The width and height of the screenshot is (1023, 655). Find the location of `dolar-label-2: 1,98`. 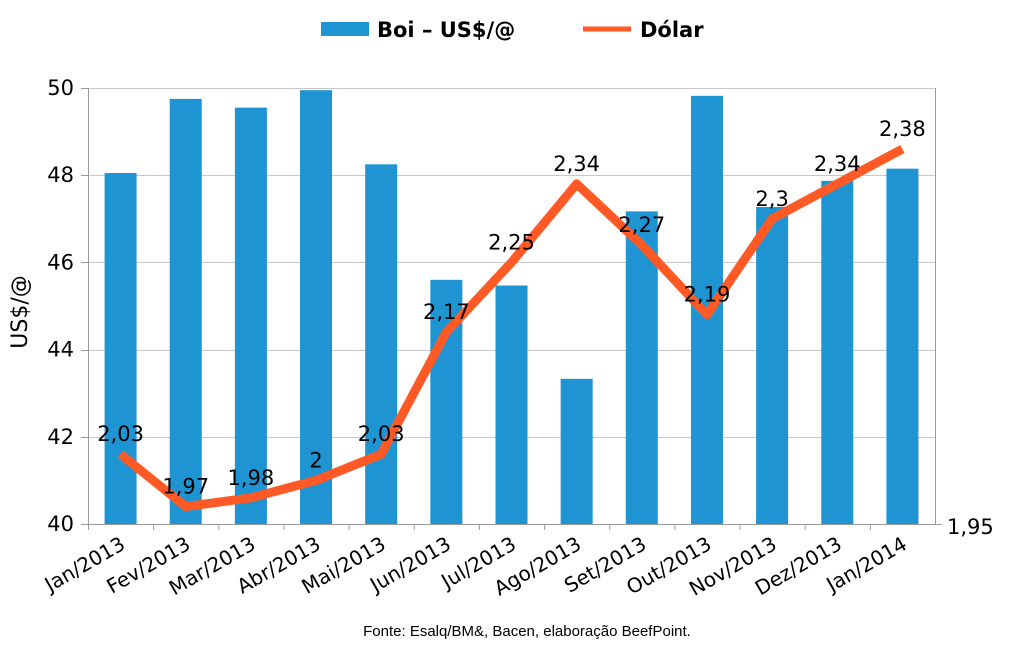

dolar-label-2: 1,98 is located at coordinates (251, 478).